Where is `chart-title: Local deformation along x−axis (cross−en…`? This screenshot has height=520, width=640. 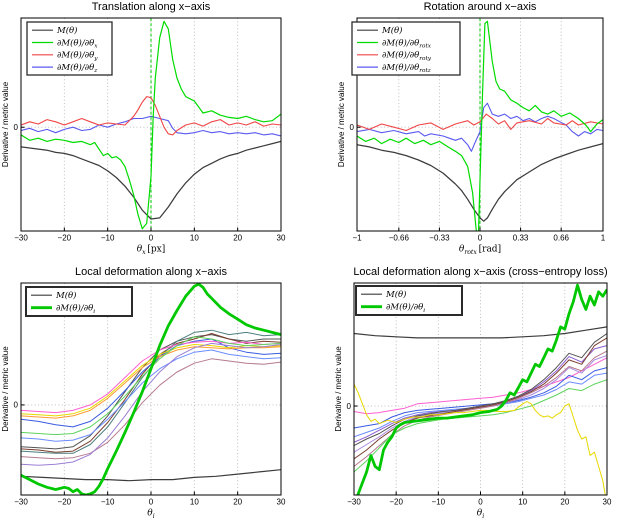
chart-title: Local deformation along x−axis (cross−en… is located at coordinates (480, 272).